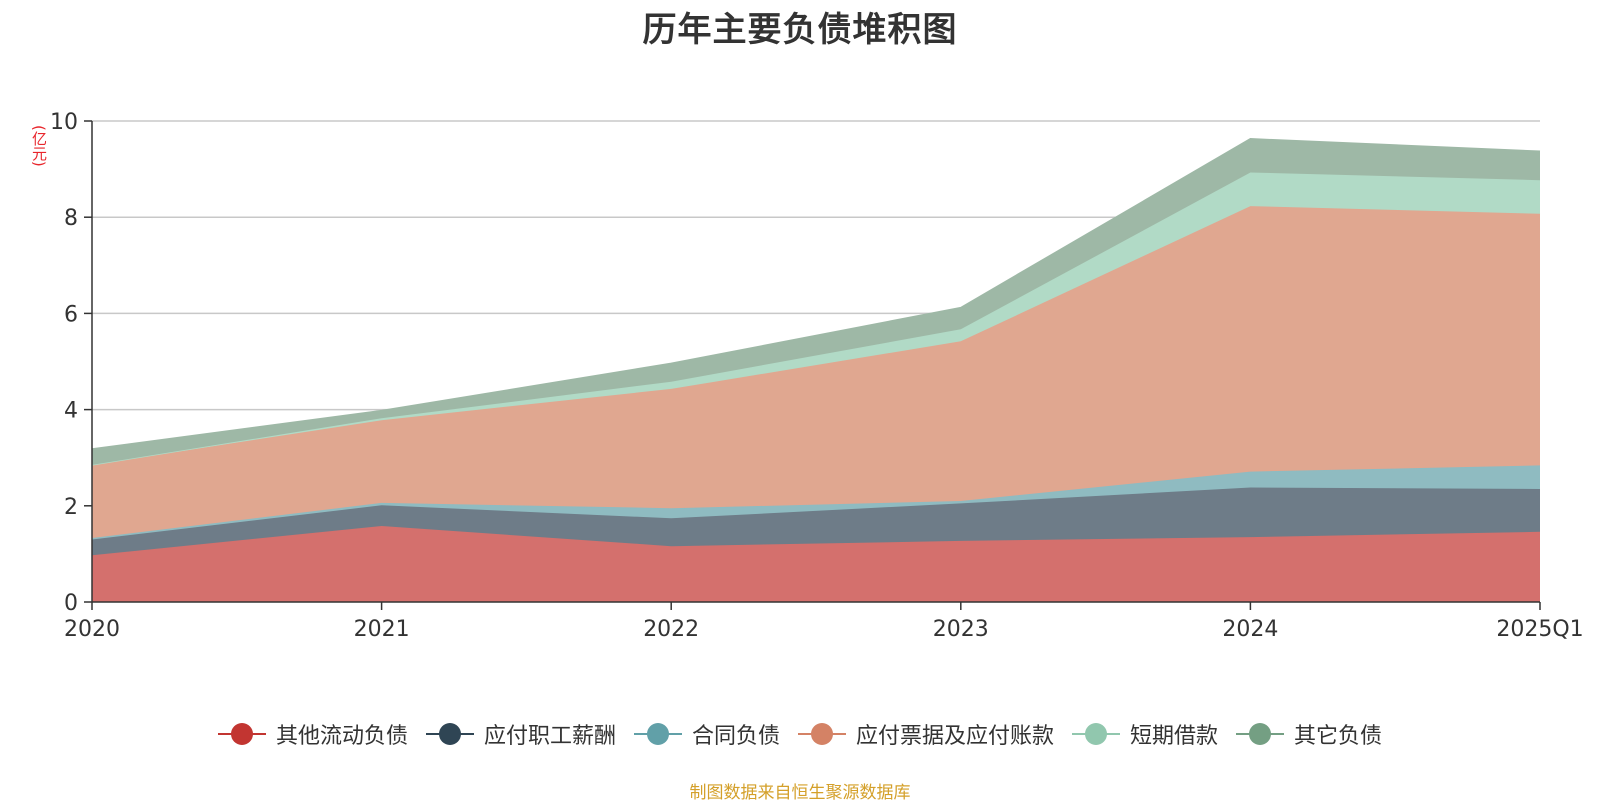 This screenshot has height=803, width=1600. I want to click on x-tick-label: 2022, so click(671, 629).